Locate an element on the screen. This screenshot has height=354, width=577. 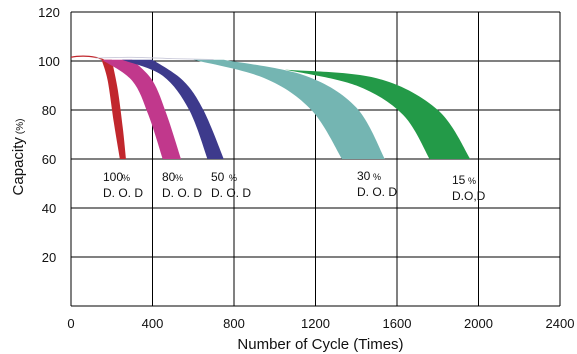
y-tick-label-40: 40 is located at coordinates (49, 208).